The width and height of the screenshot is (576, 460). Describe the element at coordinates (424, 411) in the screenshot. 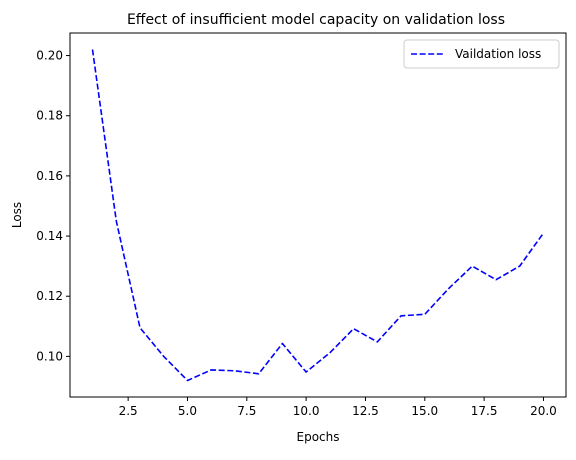

I see `x-tick-label: 15.0` at that location.